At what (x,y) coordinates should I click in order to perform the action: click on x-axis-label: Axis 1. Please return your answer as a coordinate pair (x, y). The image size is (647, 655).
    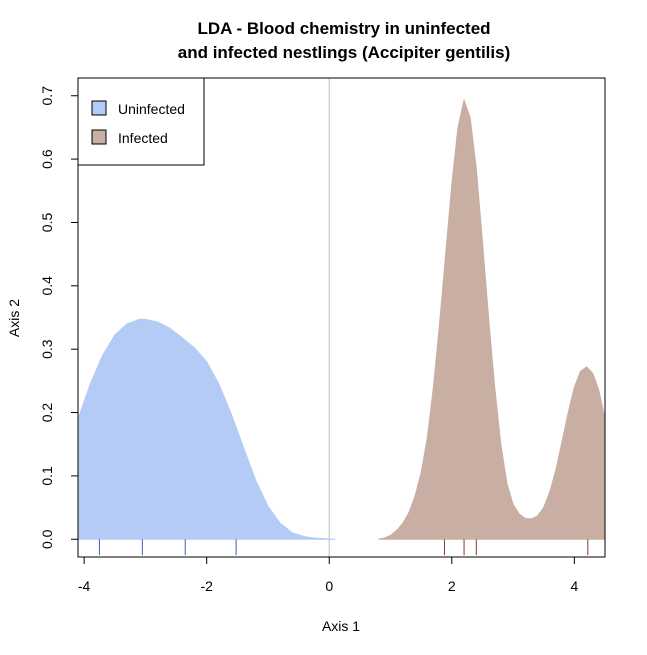
    Looking at the image, I should click on (341, 626).